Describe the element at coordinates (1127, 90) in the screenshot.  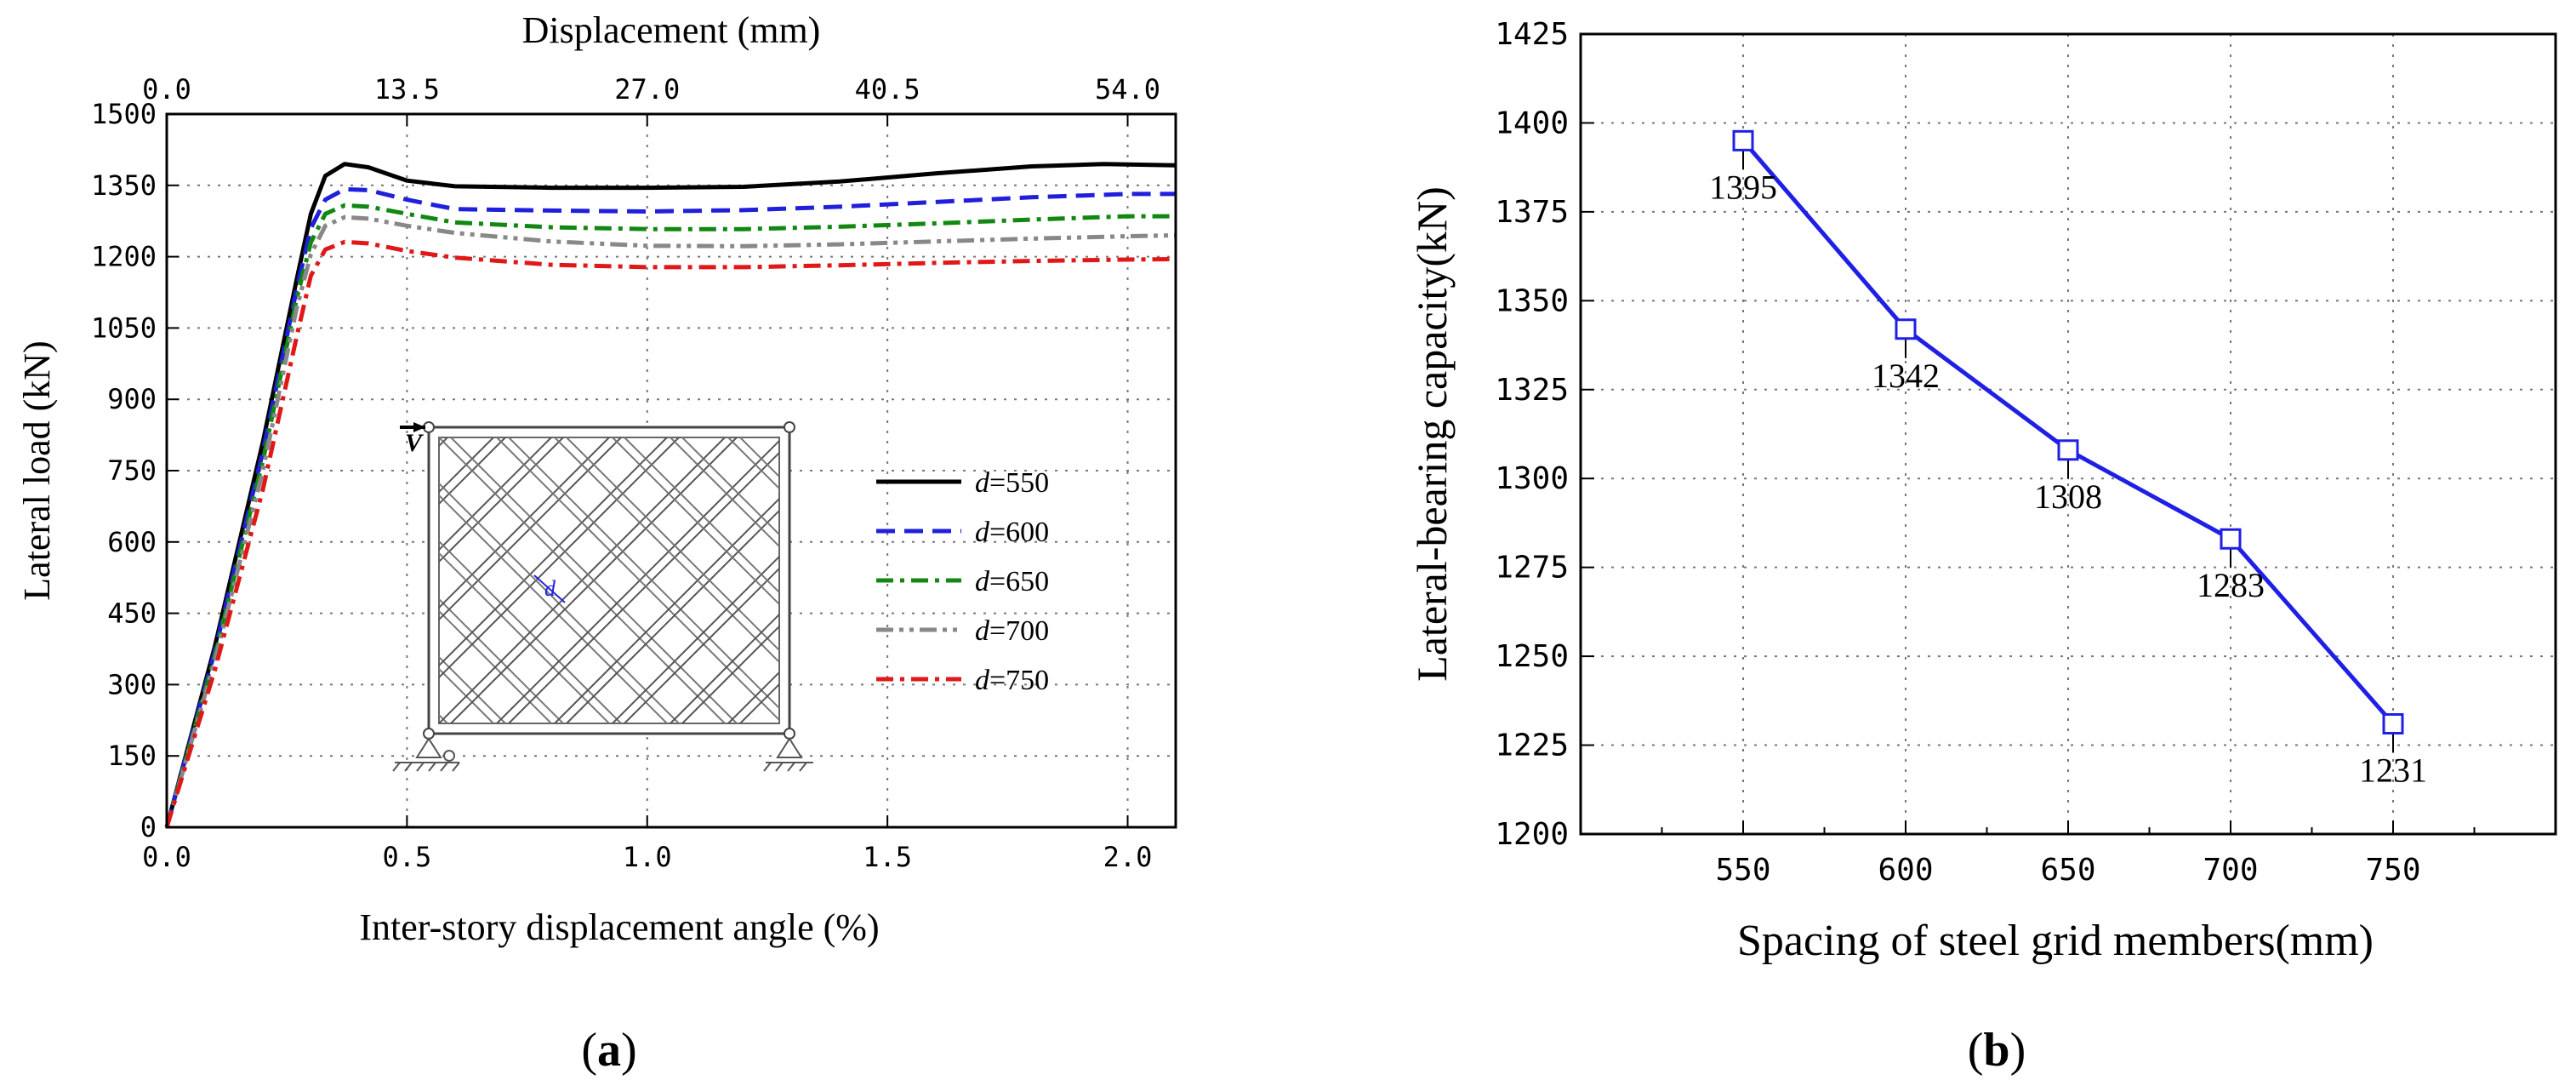
I see `tick-label-x2-a: 54.0` at that location.